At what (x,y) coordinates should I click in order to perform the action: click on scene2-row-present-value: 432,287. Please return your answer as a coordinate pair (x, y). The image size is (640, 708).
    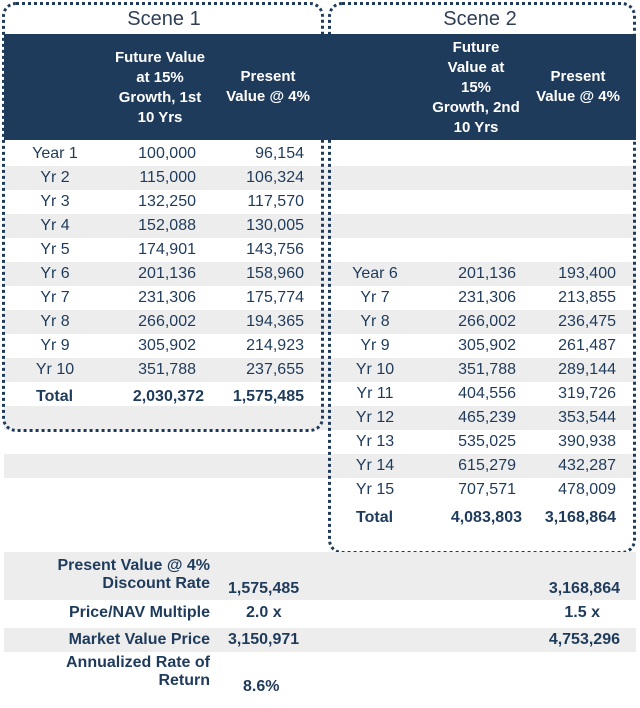
    Looking at the image, I should click on (587, 465).